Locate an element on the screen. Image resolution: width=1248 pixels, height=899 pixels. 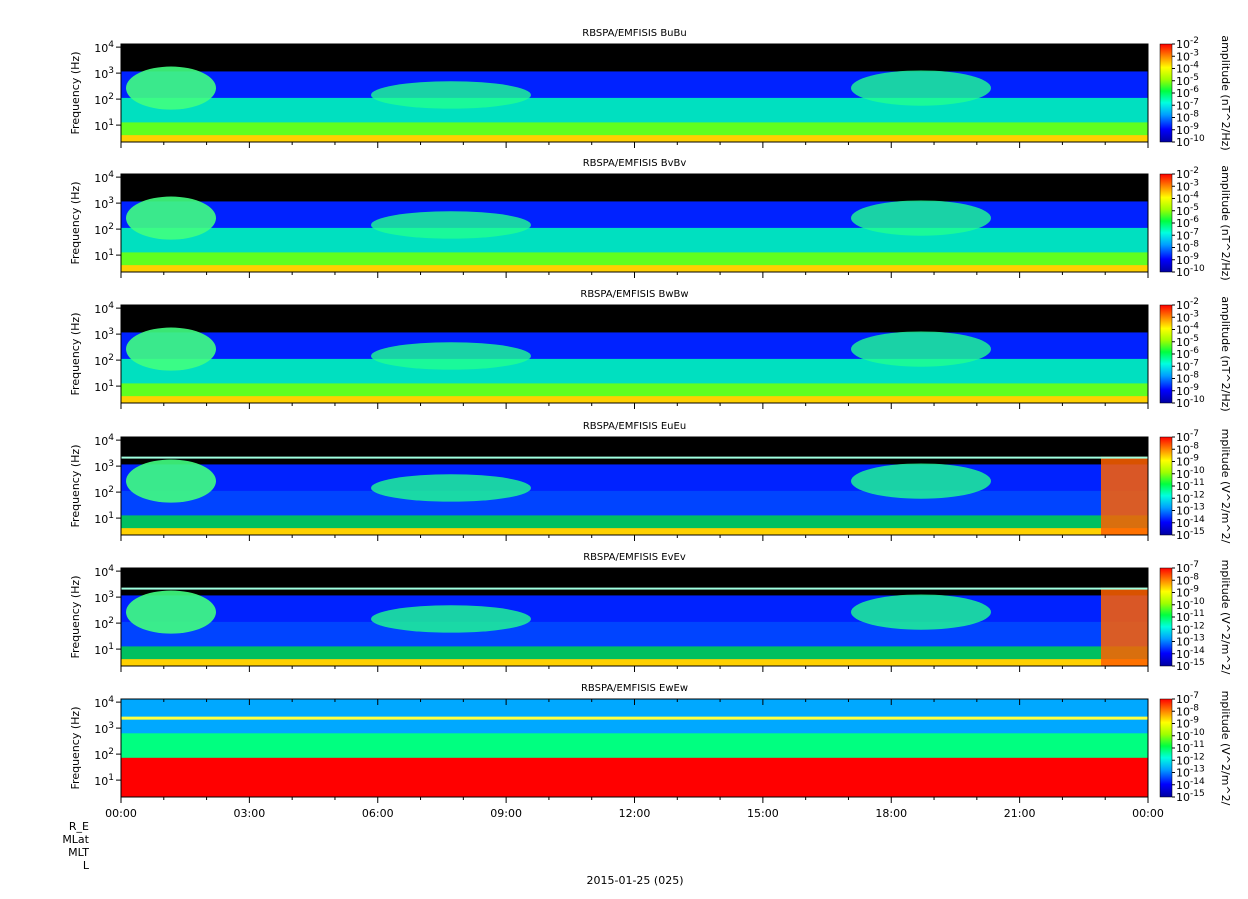
x-tick-label: 12:00 is located at coordinates (635, 813).